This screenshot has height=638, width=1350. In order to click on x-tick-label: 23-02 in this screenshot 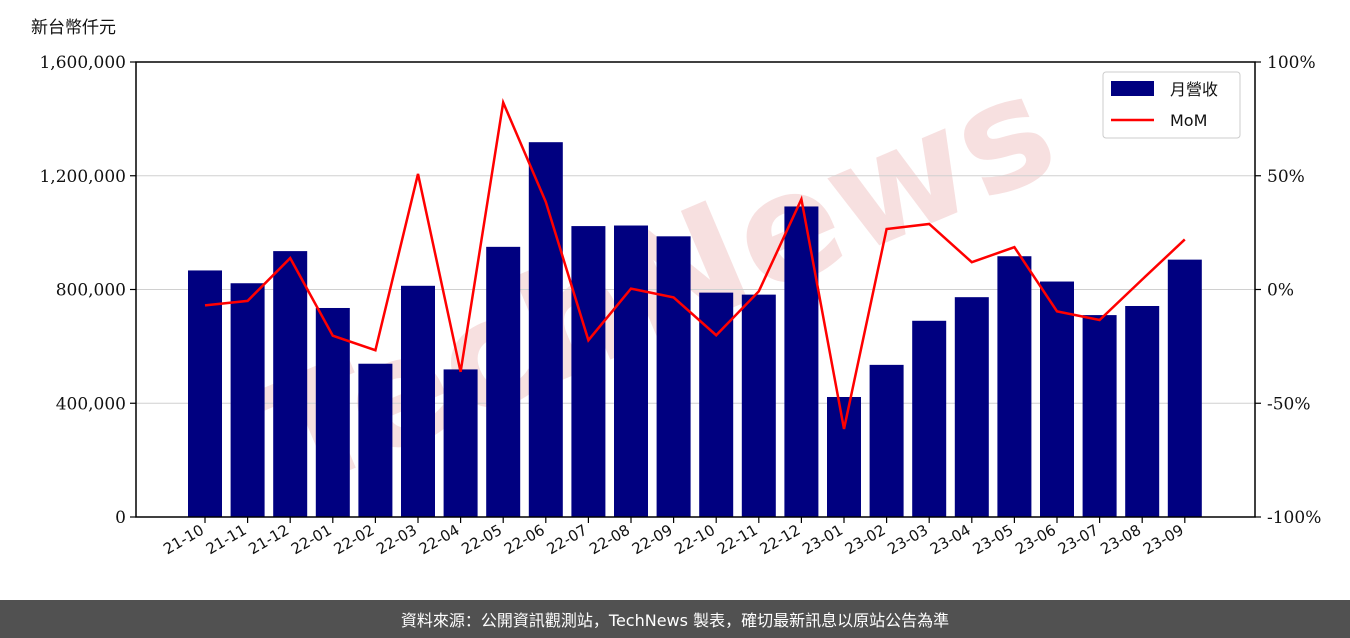, I will do `click(865, 539)`.